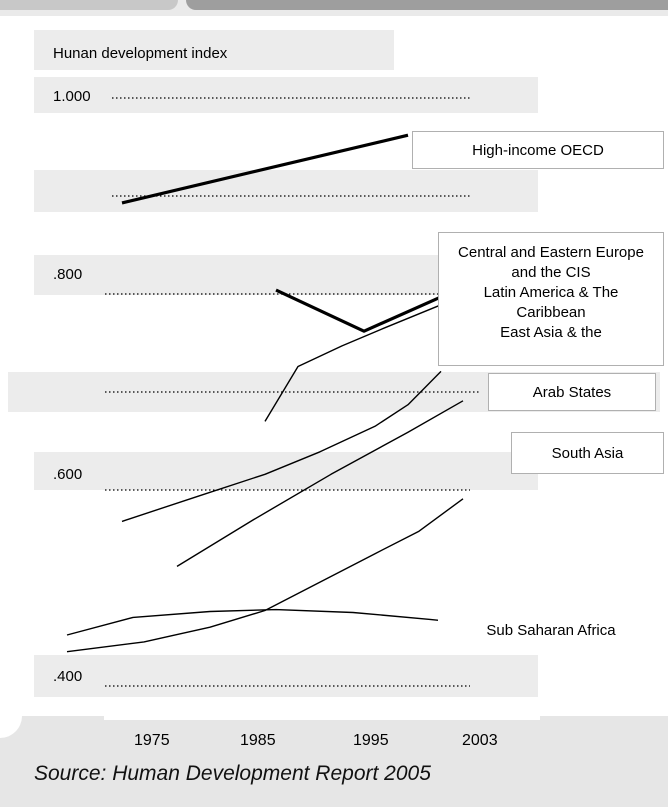  I want to click on legend-label: Sub Saharan Africa, so click(551, 628).